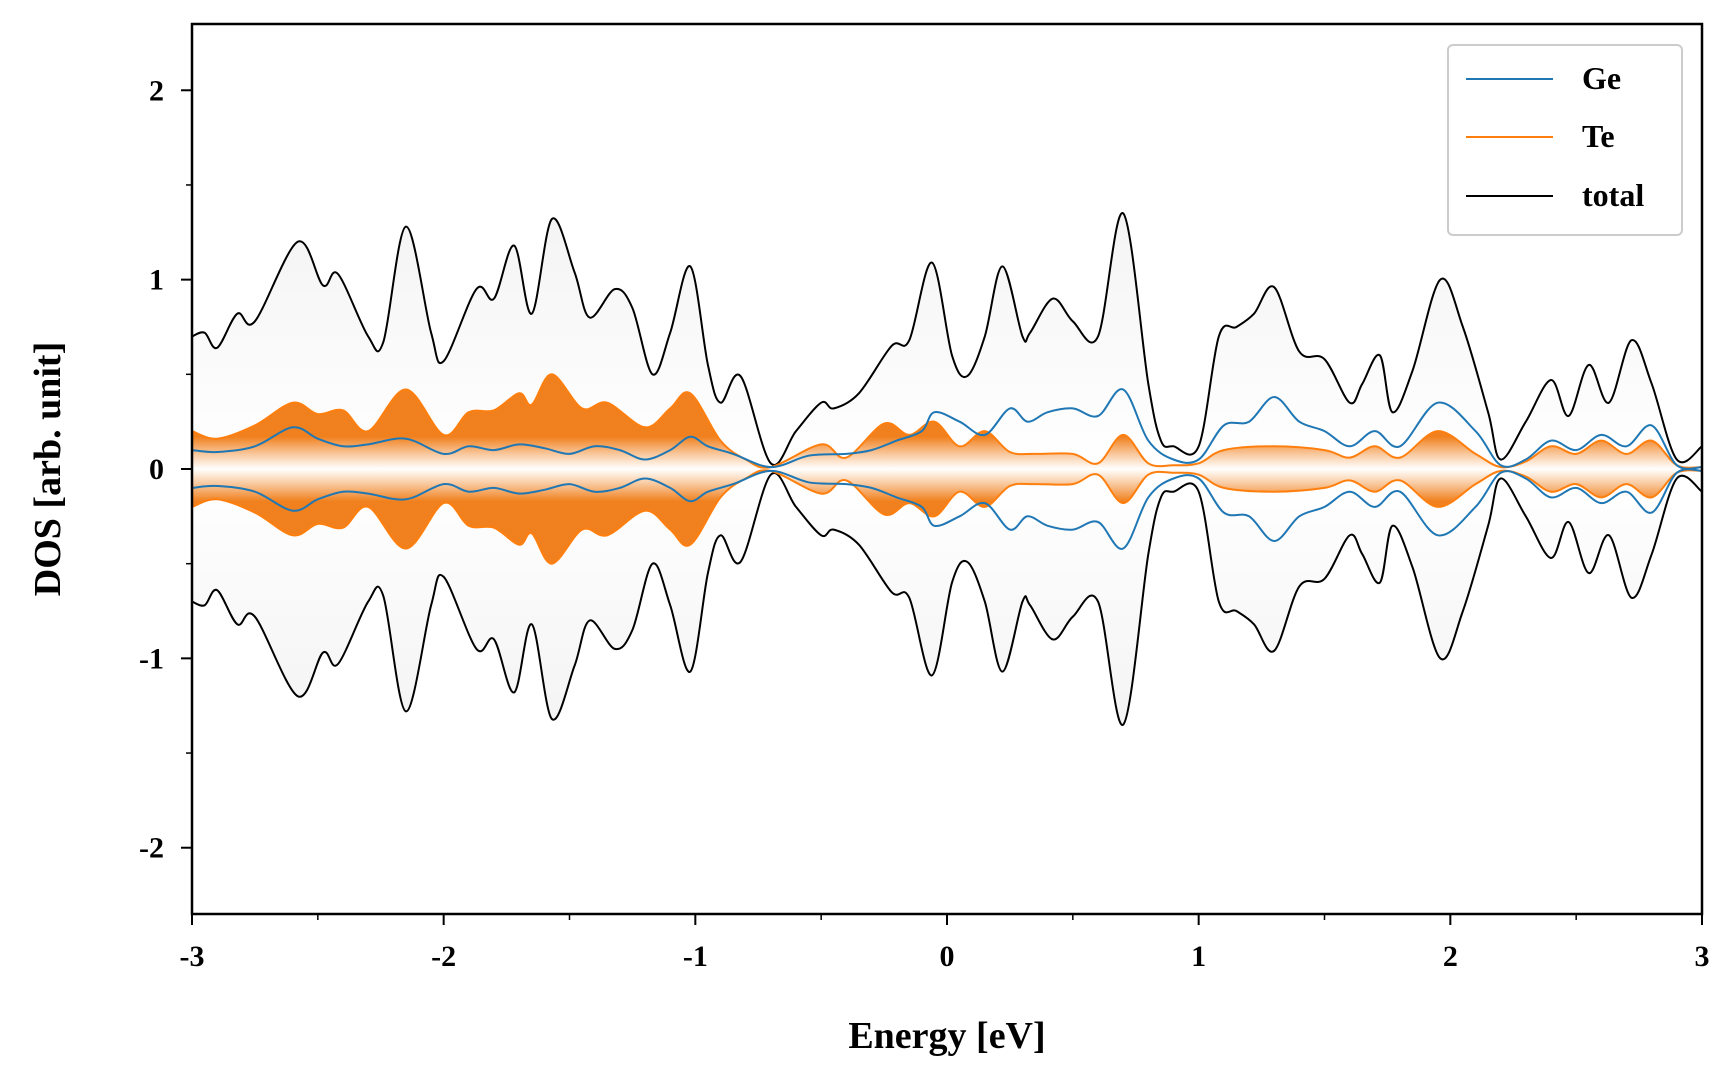 The height and width of the screenshot is (1080, 1728). Describe the element at coordinates (165, 469) in the screenshot. I see `y-axis: -2 -1 0 1 2` at that location.